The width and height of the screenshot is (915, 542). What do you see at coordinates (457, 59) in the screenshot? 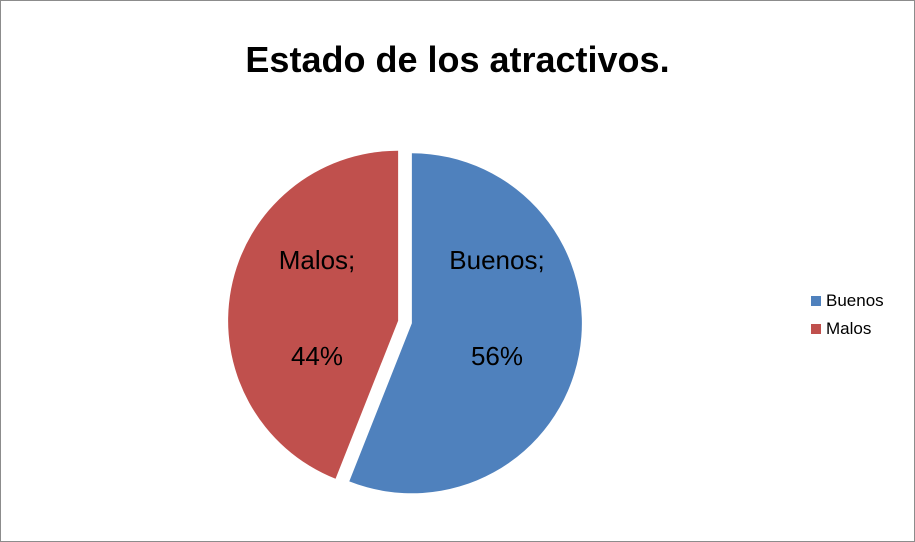
I see `chart-title: Estado de los atractivos.` at bounding box center [457, 59].